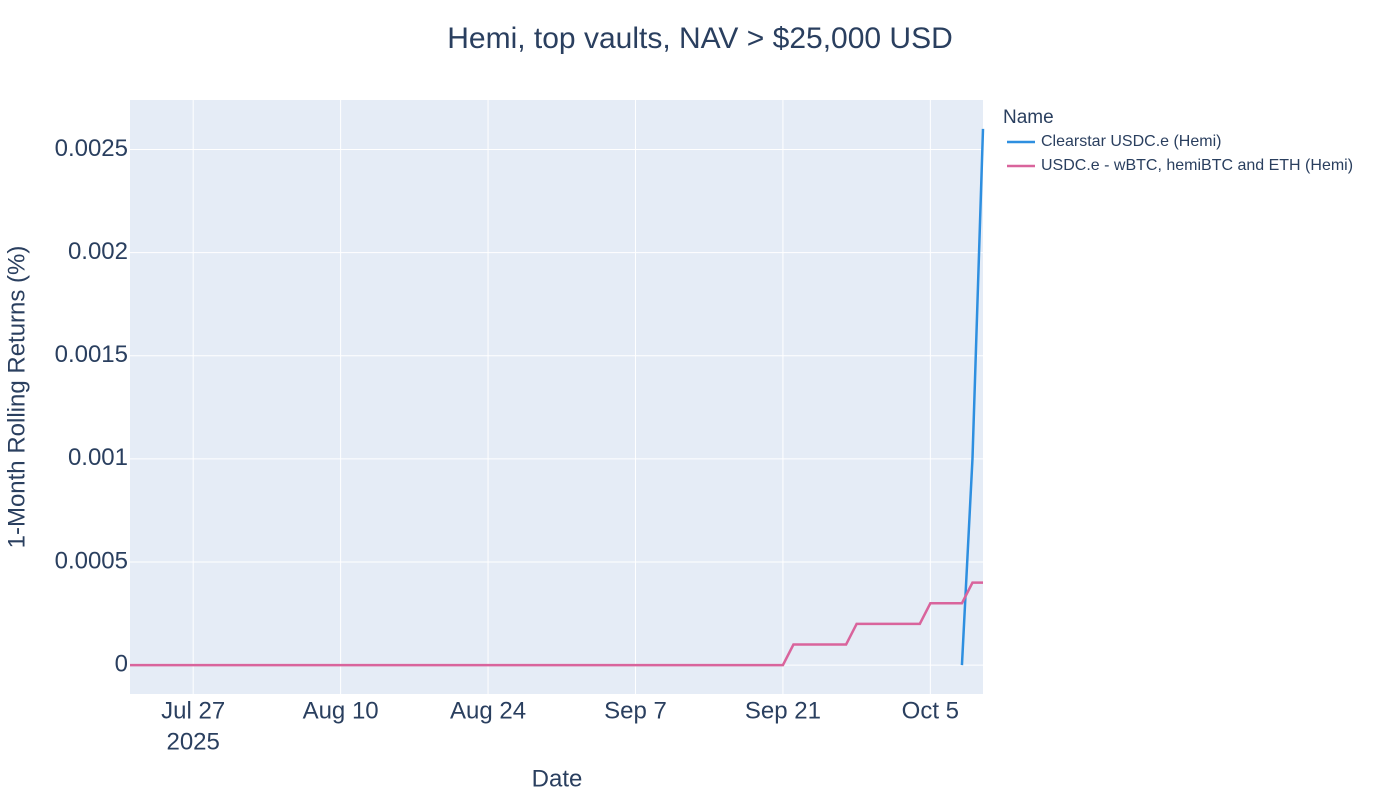 This screenshot has width=1400, height=800. What do you see at coordinates (1028, 117) in the screenshot?
I see `legend-title: Name` at bounding box center [1028, 117].